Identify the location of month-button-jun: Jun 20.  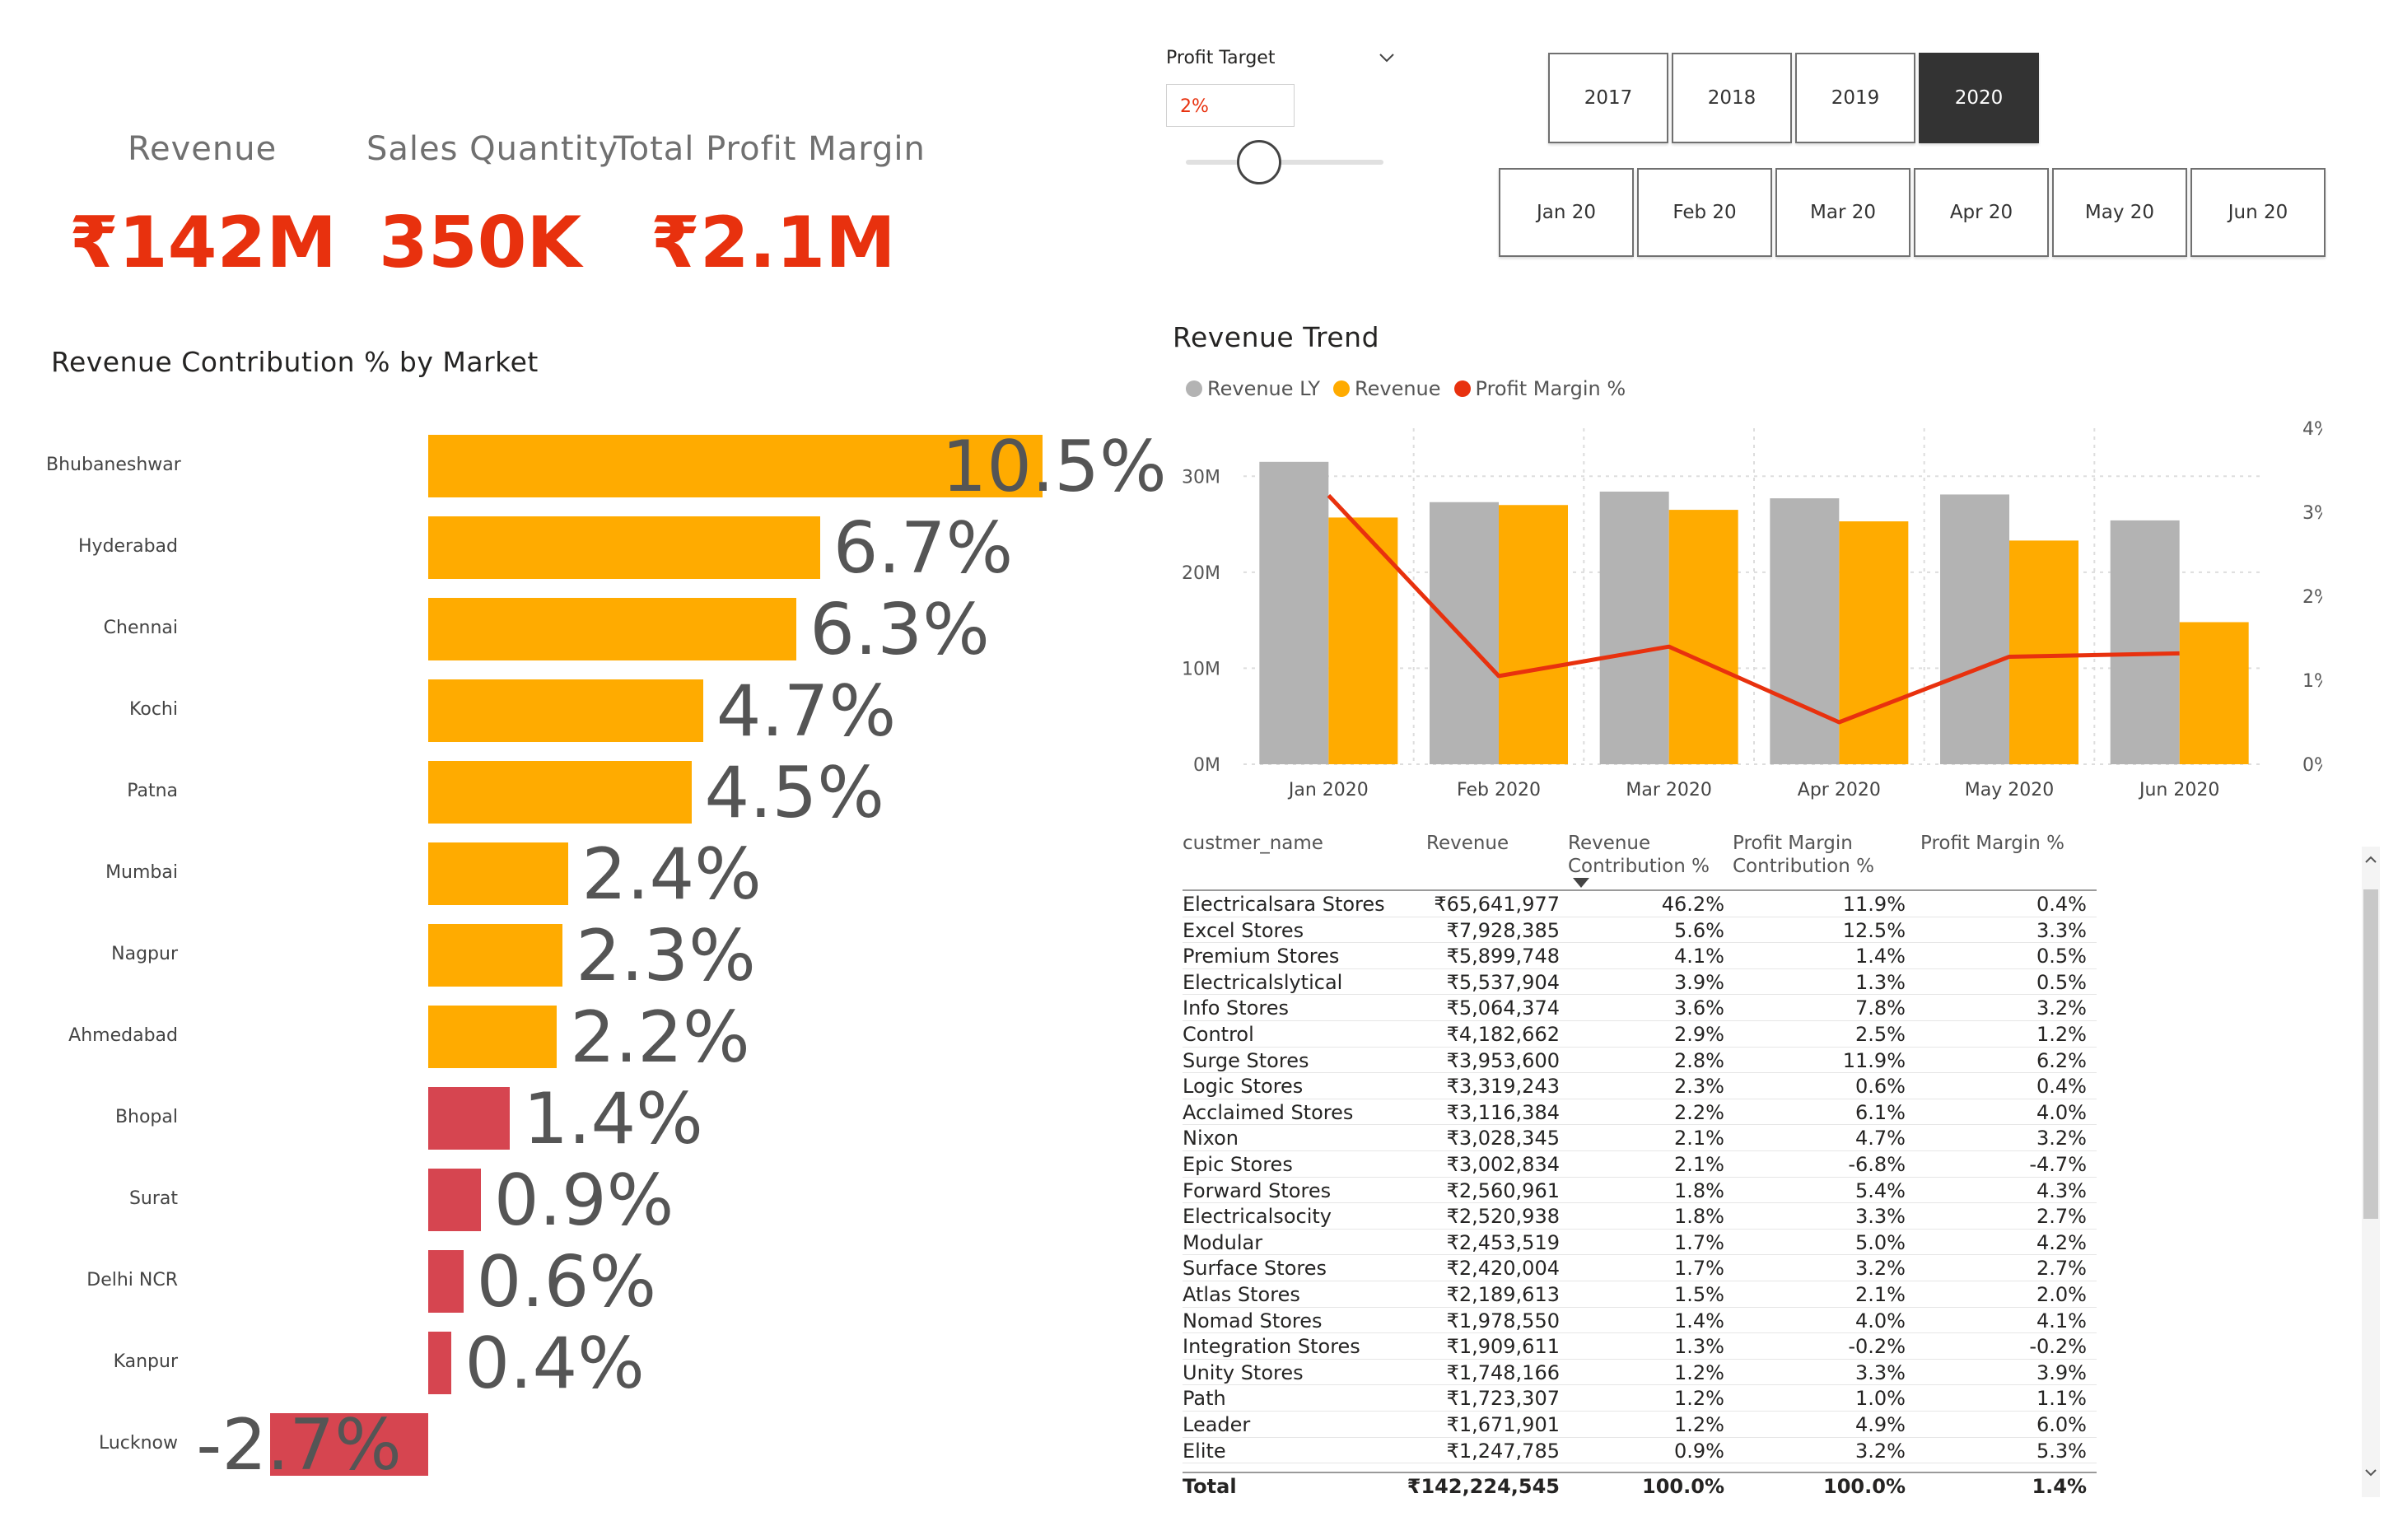
(2258, 212).